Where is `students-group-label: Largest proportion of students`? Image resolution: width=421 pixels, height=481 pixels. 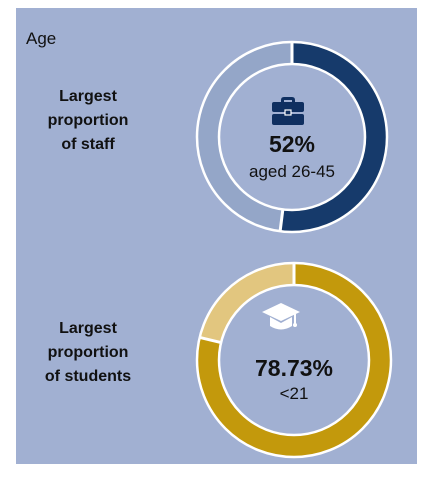 students-group-label: Largest proportion of students is located at coordinates (88, 353).